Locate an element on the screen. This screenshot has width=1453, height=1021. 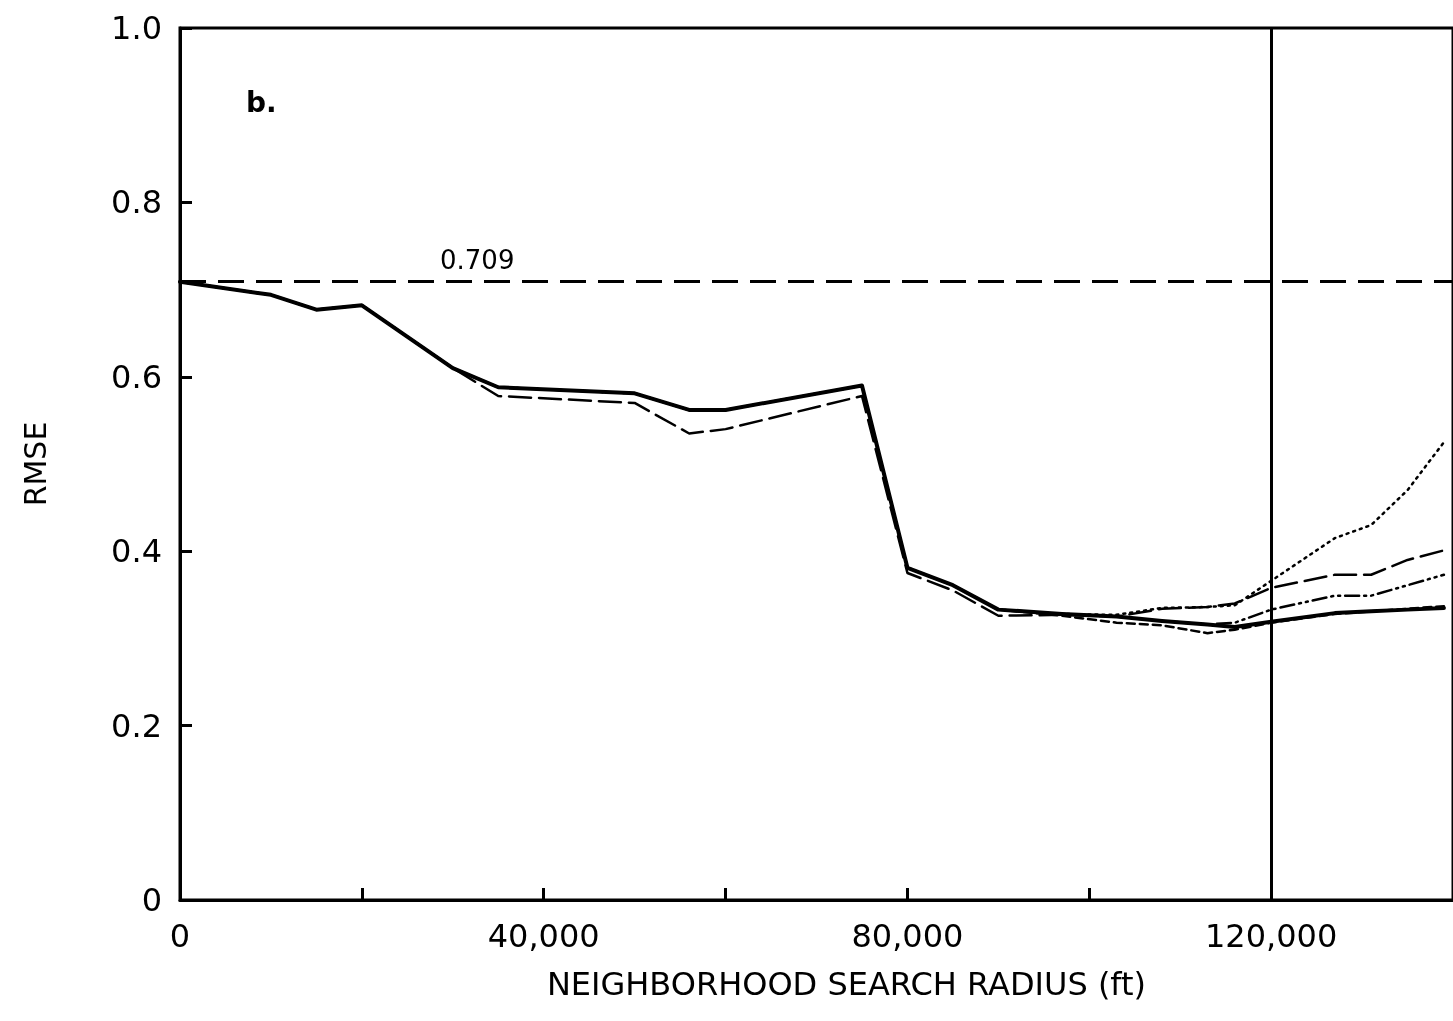
annotation: b. is located at coordinates (261, 102).